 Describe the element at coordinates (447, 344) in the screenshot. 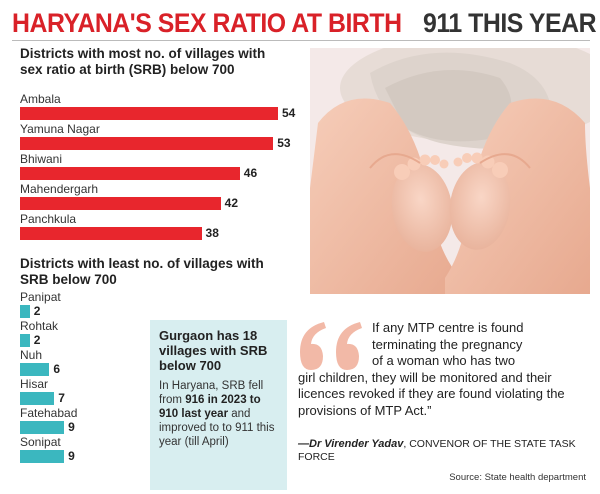

I see `quote-line-2: terminating the pregnancy` at that location.